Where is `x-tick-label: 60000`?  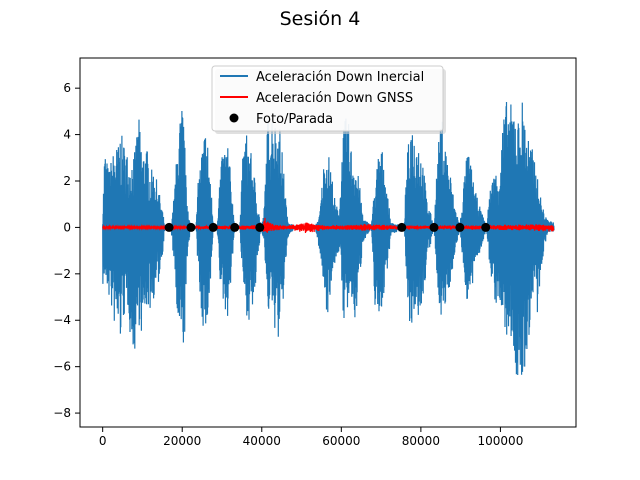 x-tick-label: 60000 is located at coordinates (341, 441).